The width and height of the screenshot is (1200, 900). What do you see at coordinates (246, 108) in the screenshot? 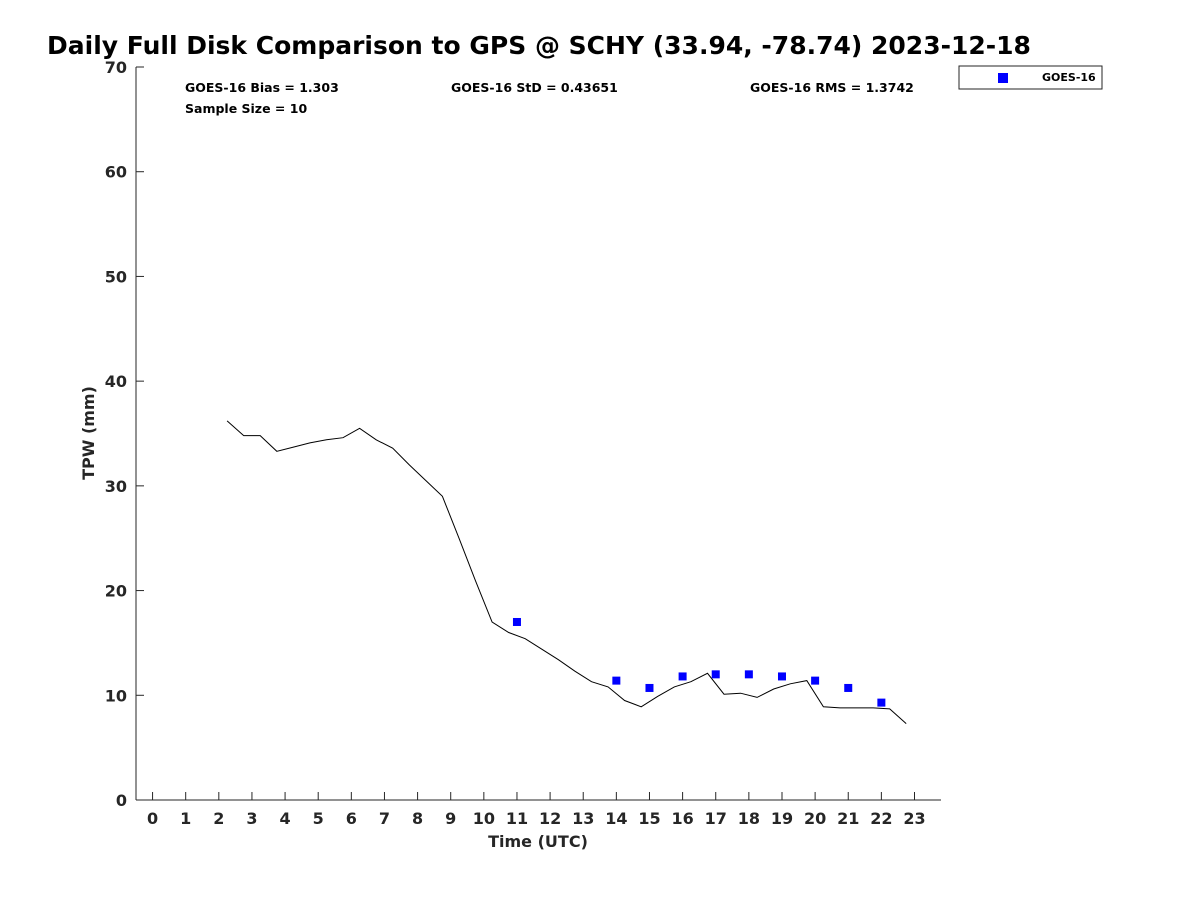
I see `stat-sample-size: Sample Size = 10` at bounding box center [246, 108].